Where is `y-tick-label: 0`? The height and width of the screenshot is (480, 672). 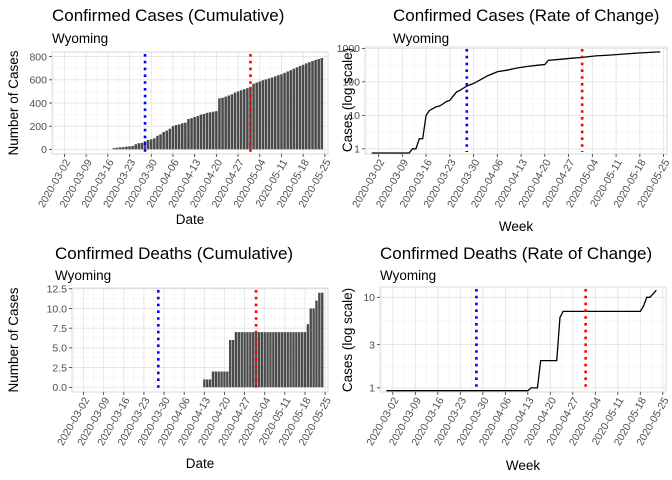 y-tick-label: 0 is located at coordinates (44, 150).